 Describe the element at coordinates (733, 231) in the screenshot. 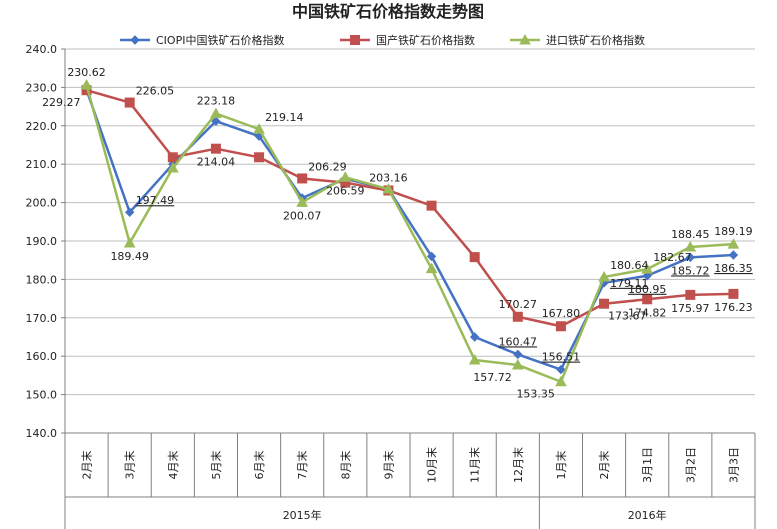

I see `data-label: 189.19` at that location.